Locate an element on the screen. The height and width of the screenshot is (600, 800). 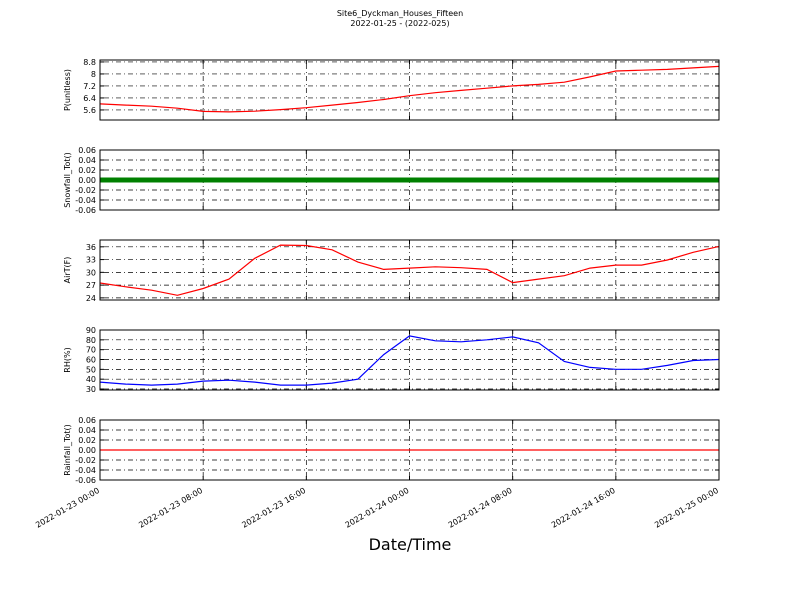
y-tick-label: 33 is located at coordinates (91, 260).